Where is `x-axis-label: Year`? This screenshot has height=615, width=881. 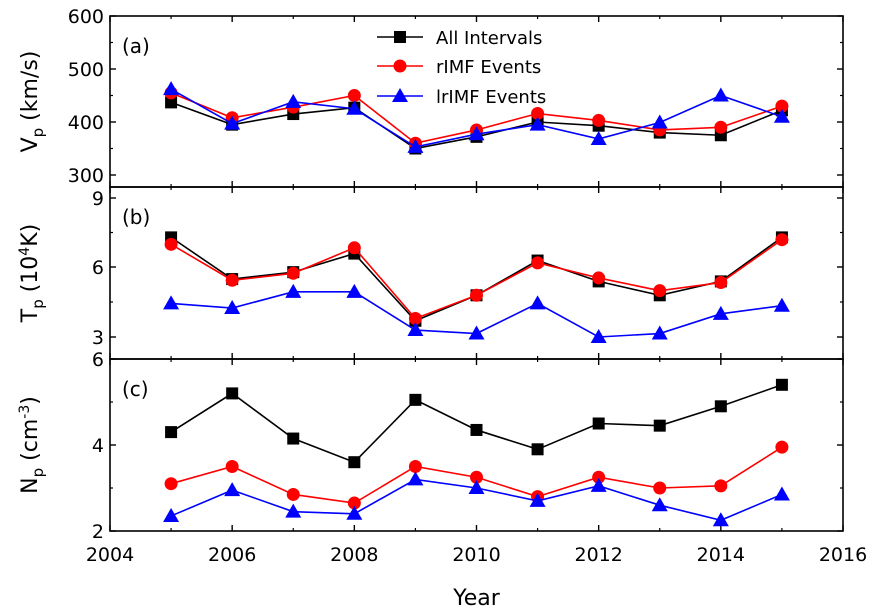
x-axis-label: Year is located at coordinates (476, 598).